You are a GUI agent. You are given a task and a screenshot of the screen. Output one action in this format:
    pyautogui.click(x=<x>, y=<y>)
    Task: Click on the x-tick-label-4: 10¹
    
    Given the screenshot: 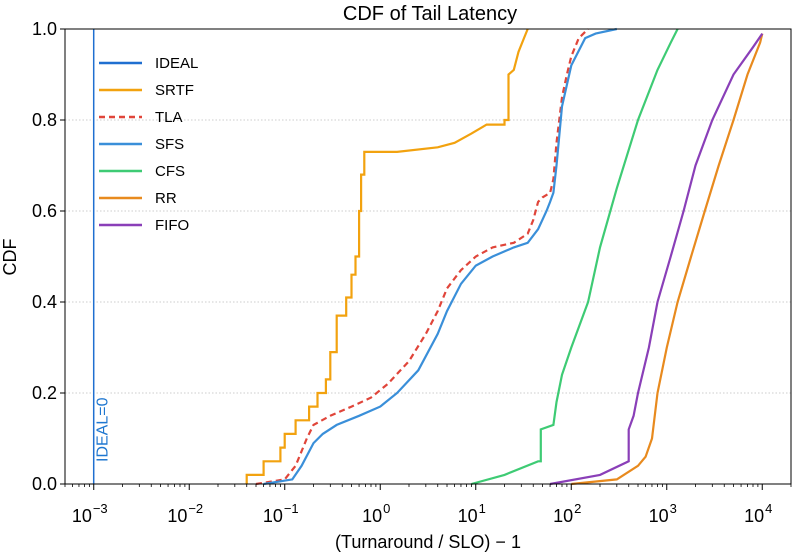 What is the action you would take?
    pyautogui.click(x=472, y=513)
    